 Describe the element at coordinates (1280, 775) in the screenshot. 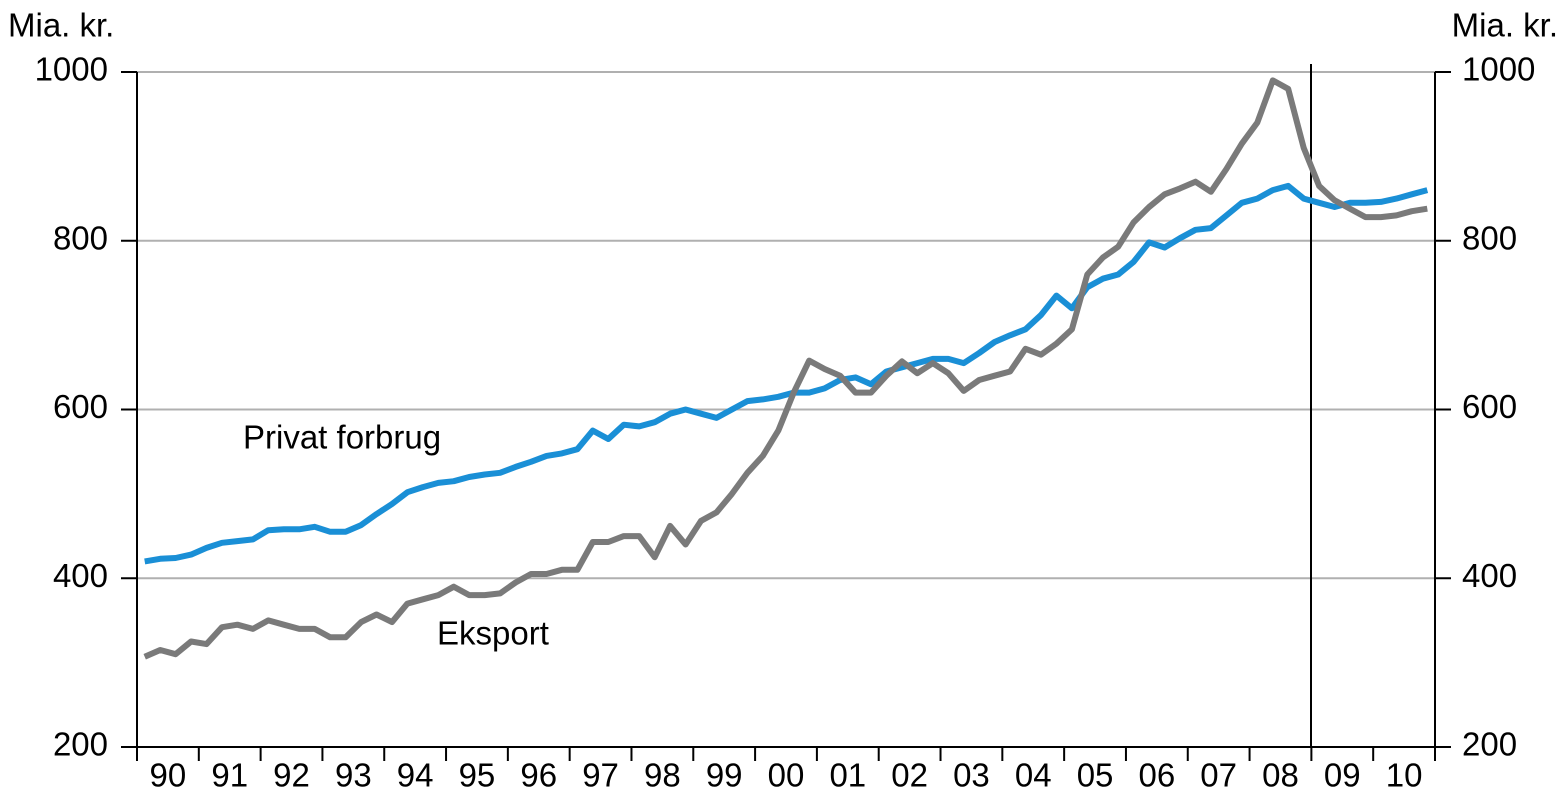

I see `x-tick-label: 08` at that location.